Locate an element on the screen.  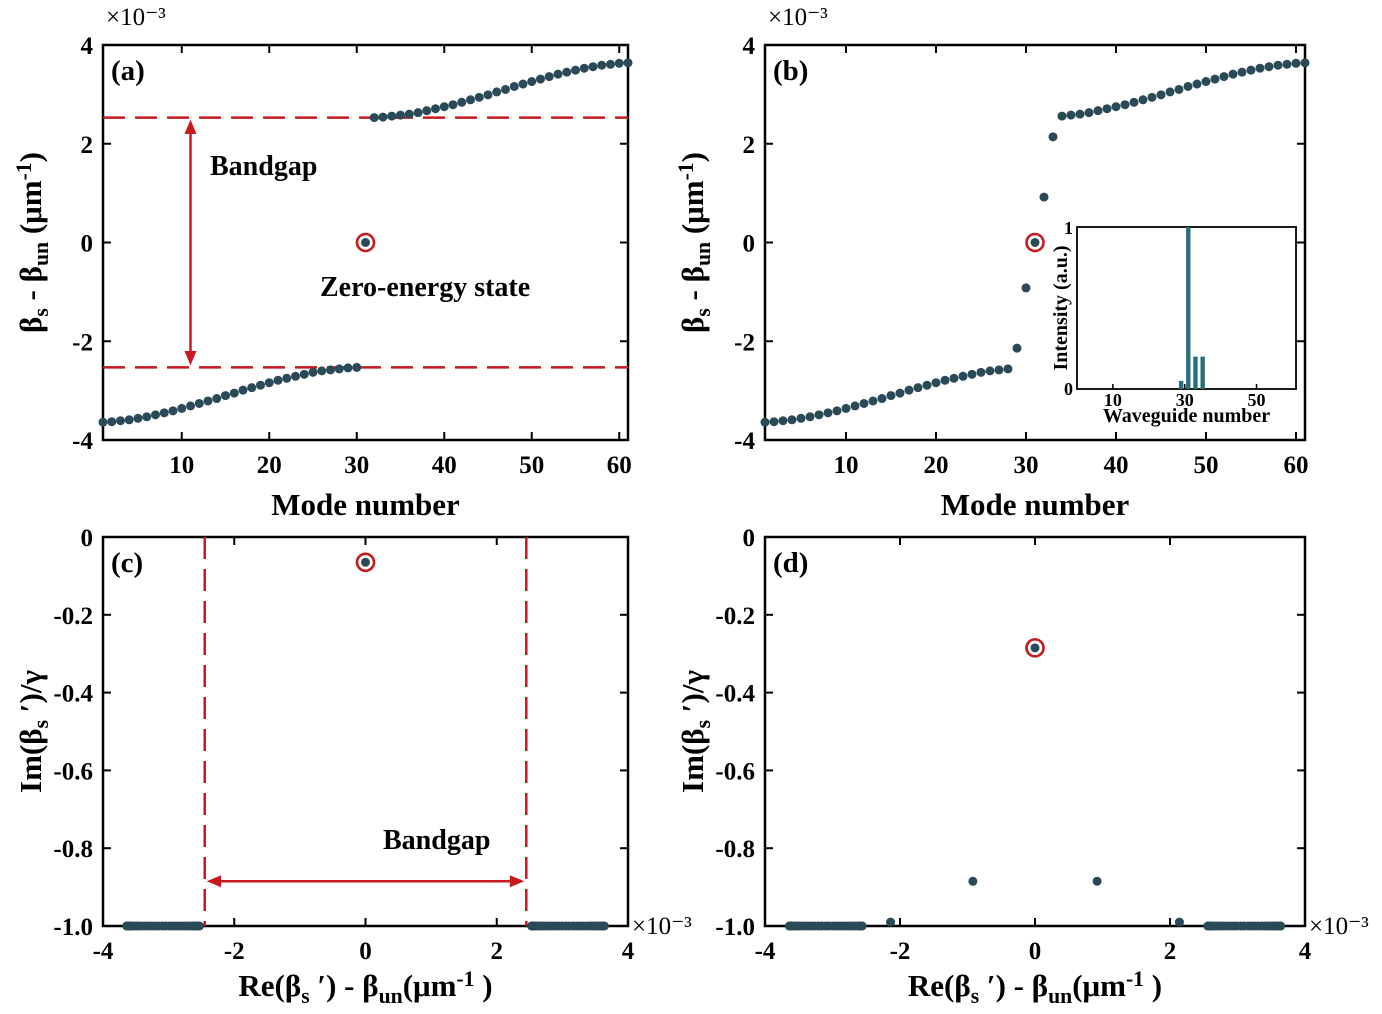
x-axis-label-part: (μm is located at coordinates (430, 985).